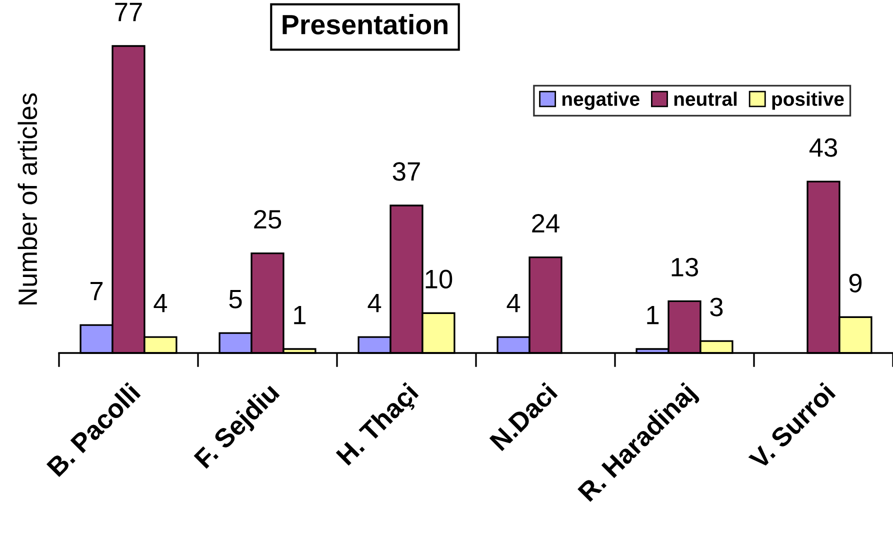  I want to click on y-axis-title: Number of articles, so click(28, 198).